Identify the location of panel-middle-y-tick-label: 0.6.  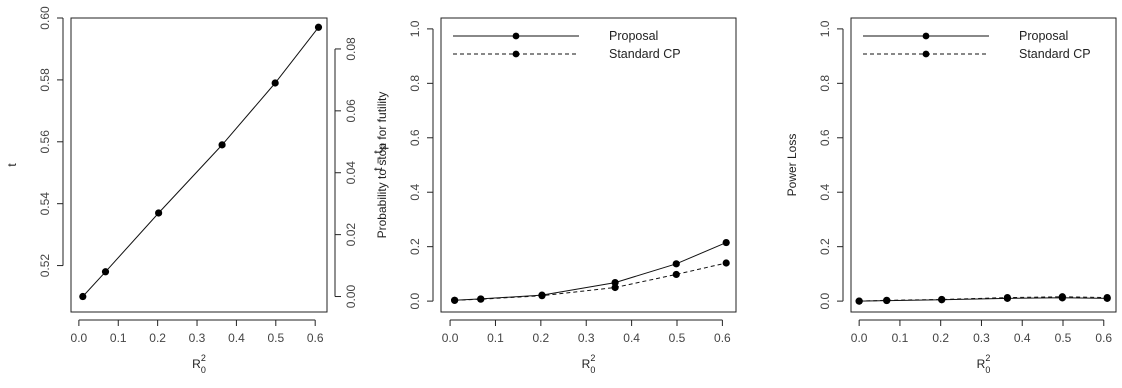
(415, 137).